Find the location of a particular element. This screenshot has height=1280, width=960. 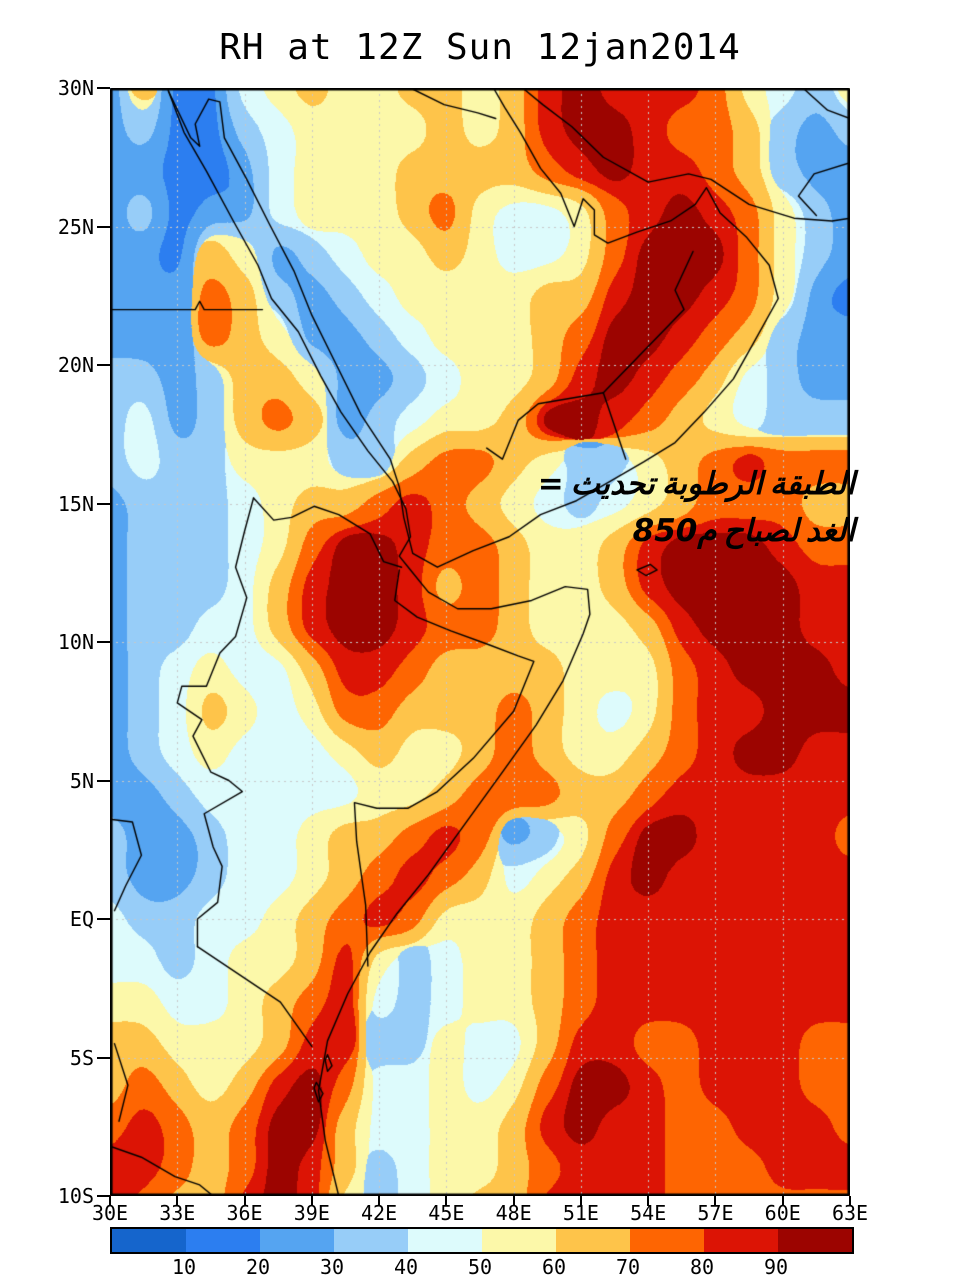

lat-label: 10N is located at coordinates (75, 642).